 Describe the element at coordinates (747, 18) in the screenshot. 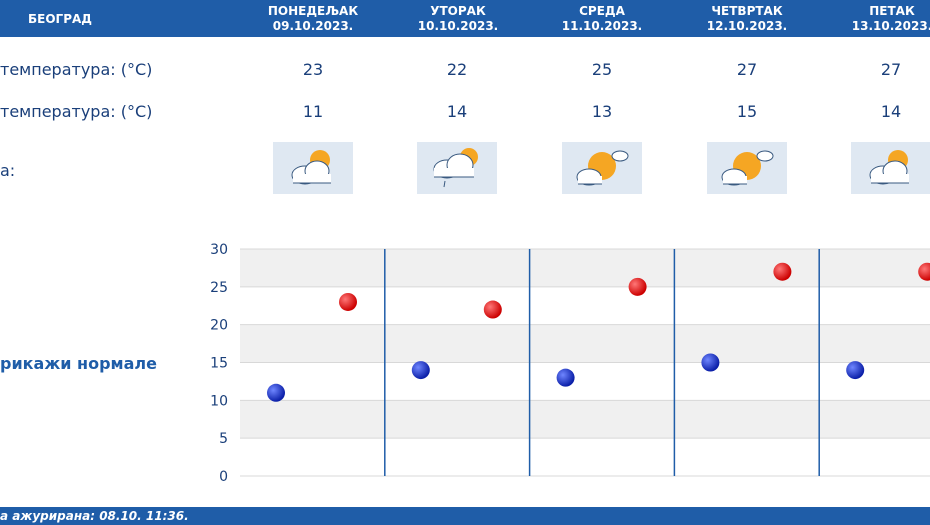

I see `day-header-4: ЧЕТВРТАК 12.10.2023.` at that location.